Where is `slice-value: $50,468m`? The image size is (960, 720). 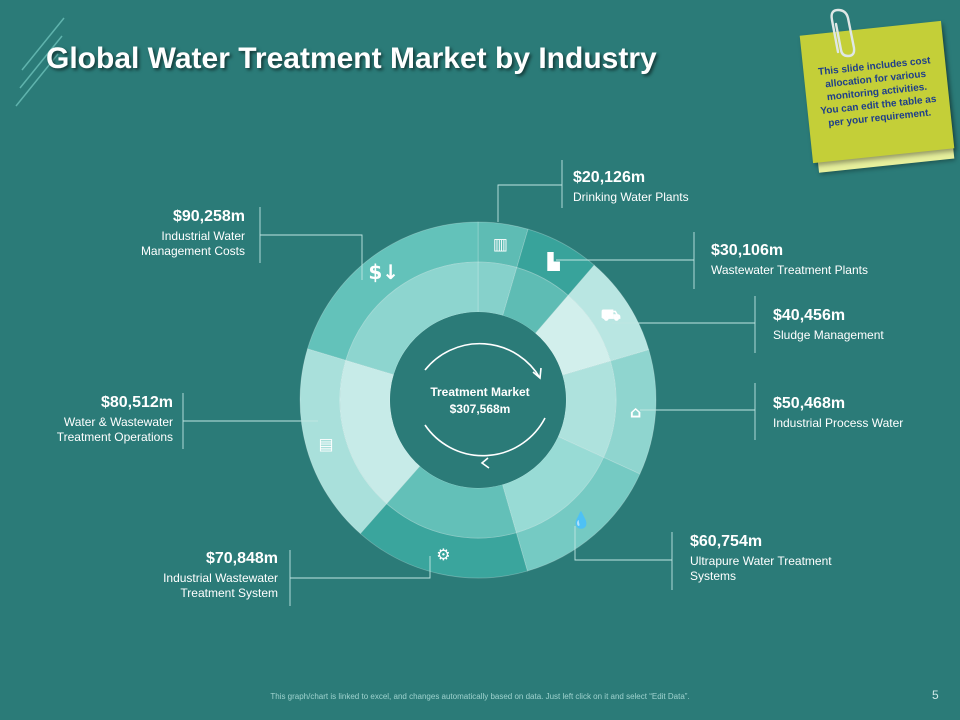
slice-value: $50,468m is located at coordinates (809, 403).